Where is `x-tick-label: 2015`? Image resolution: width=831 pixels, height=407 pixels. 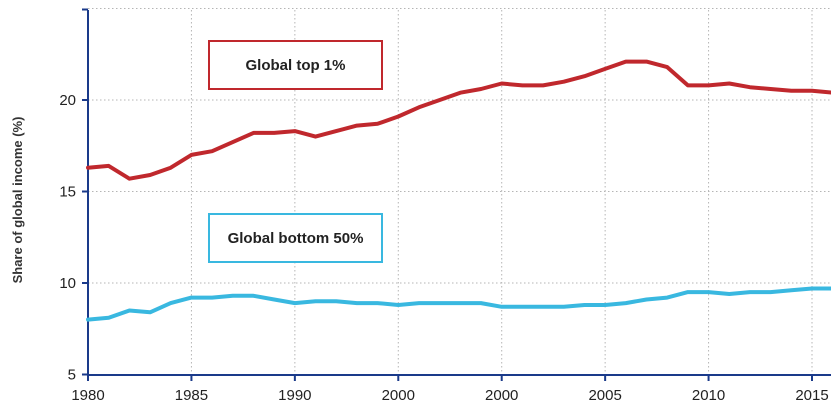
x-tick-label: 2015 is located at coordinates (811, 395).